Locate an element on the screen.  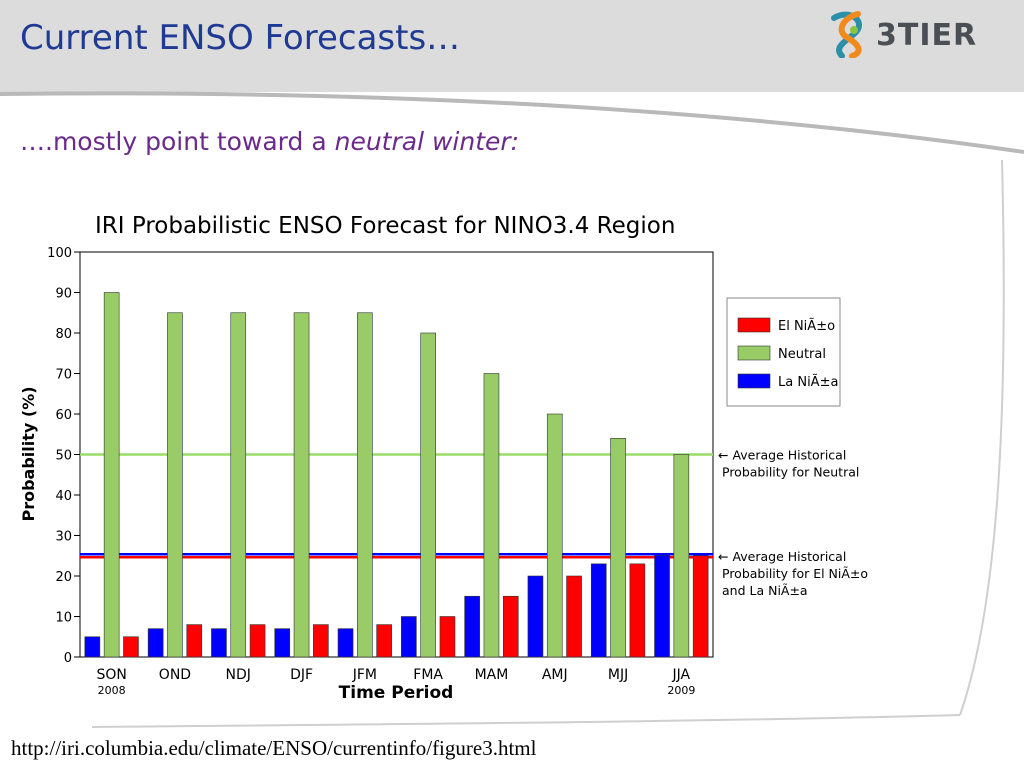
reference-lines is located at coordinates (396, 506).